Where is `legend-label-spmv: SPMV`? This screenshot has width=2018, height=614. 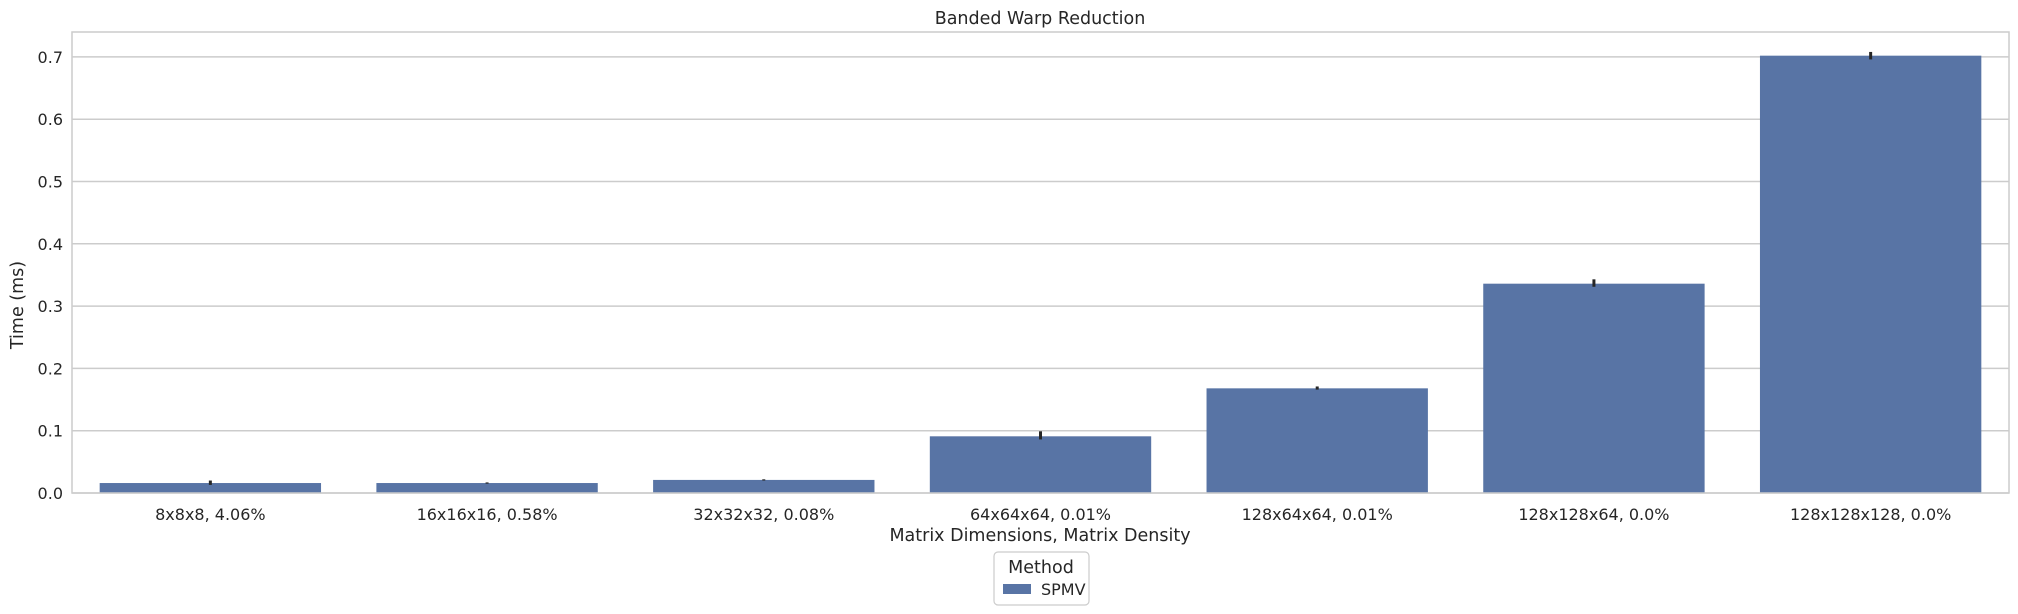 legend-label-spmv: SPMV is located at coordinates (1063, 589).